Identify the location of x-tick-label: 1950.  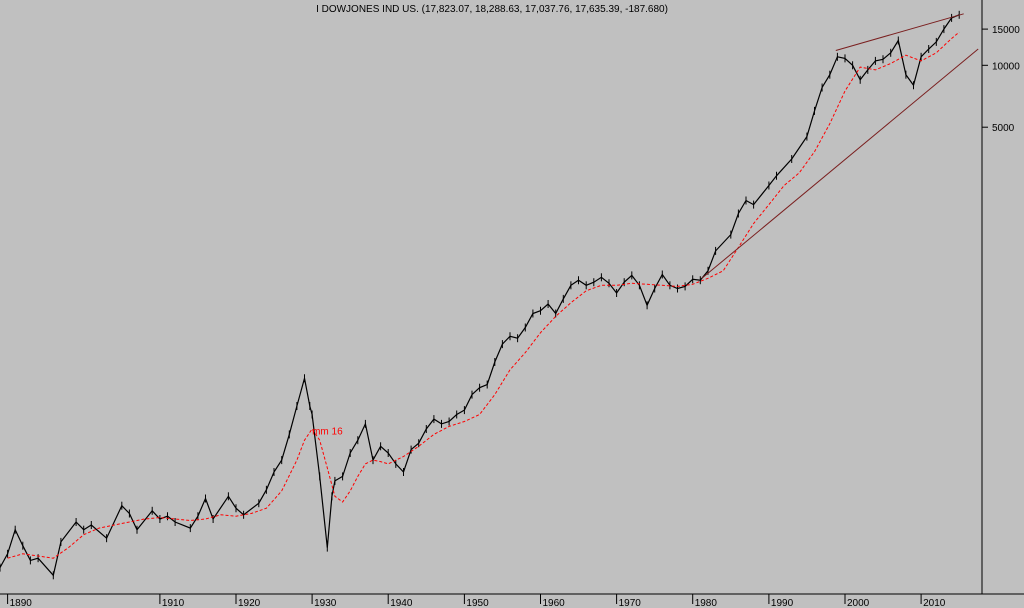
(477, 603).